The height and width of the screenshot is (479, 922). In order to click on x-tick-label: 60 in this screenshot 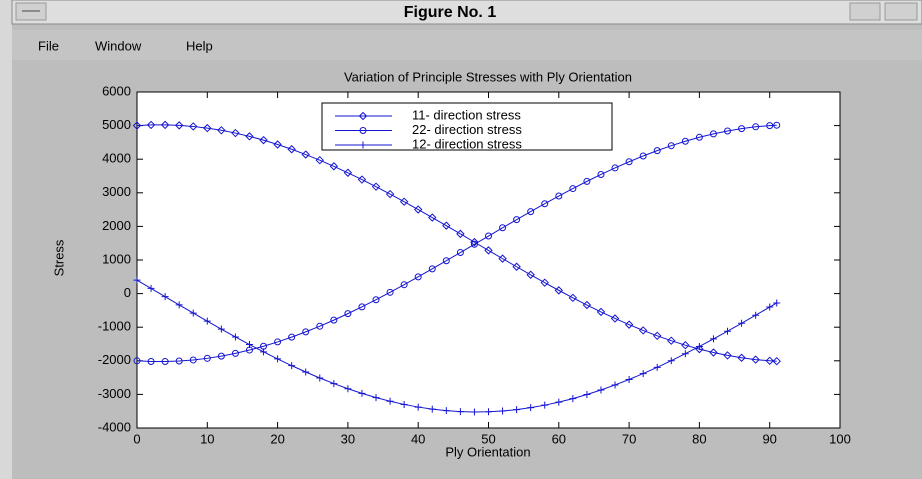, I will do `click(559, 438)`.